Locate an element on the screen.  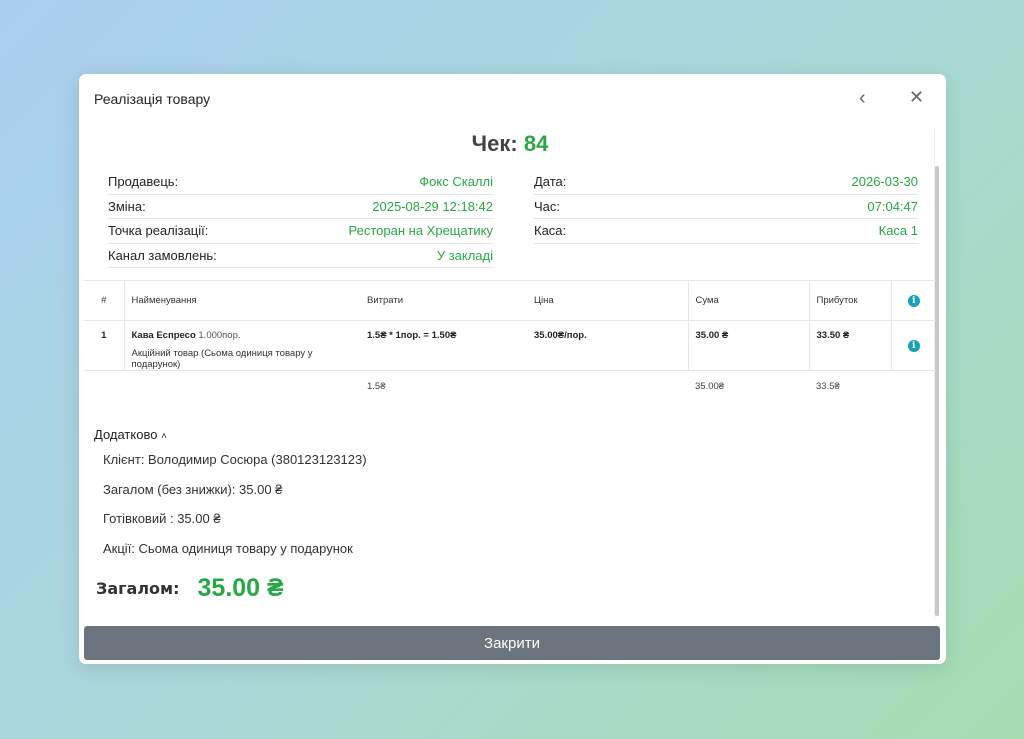
info-value: 07:04:47 is located at coordinates (892, 206).